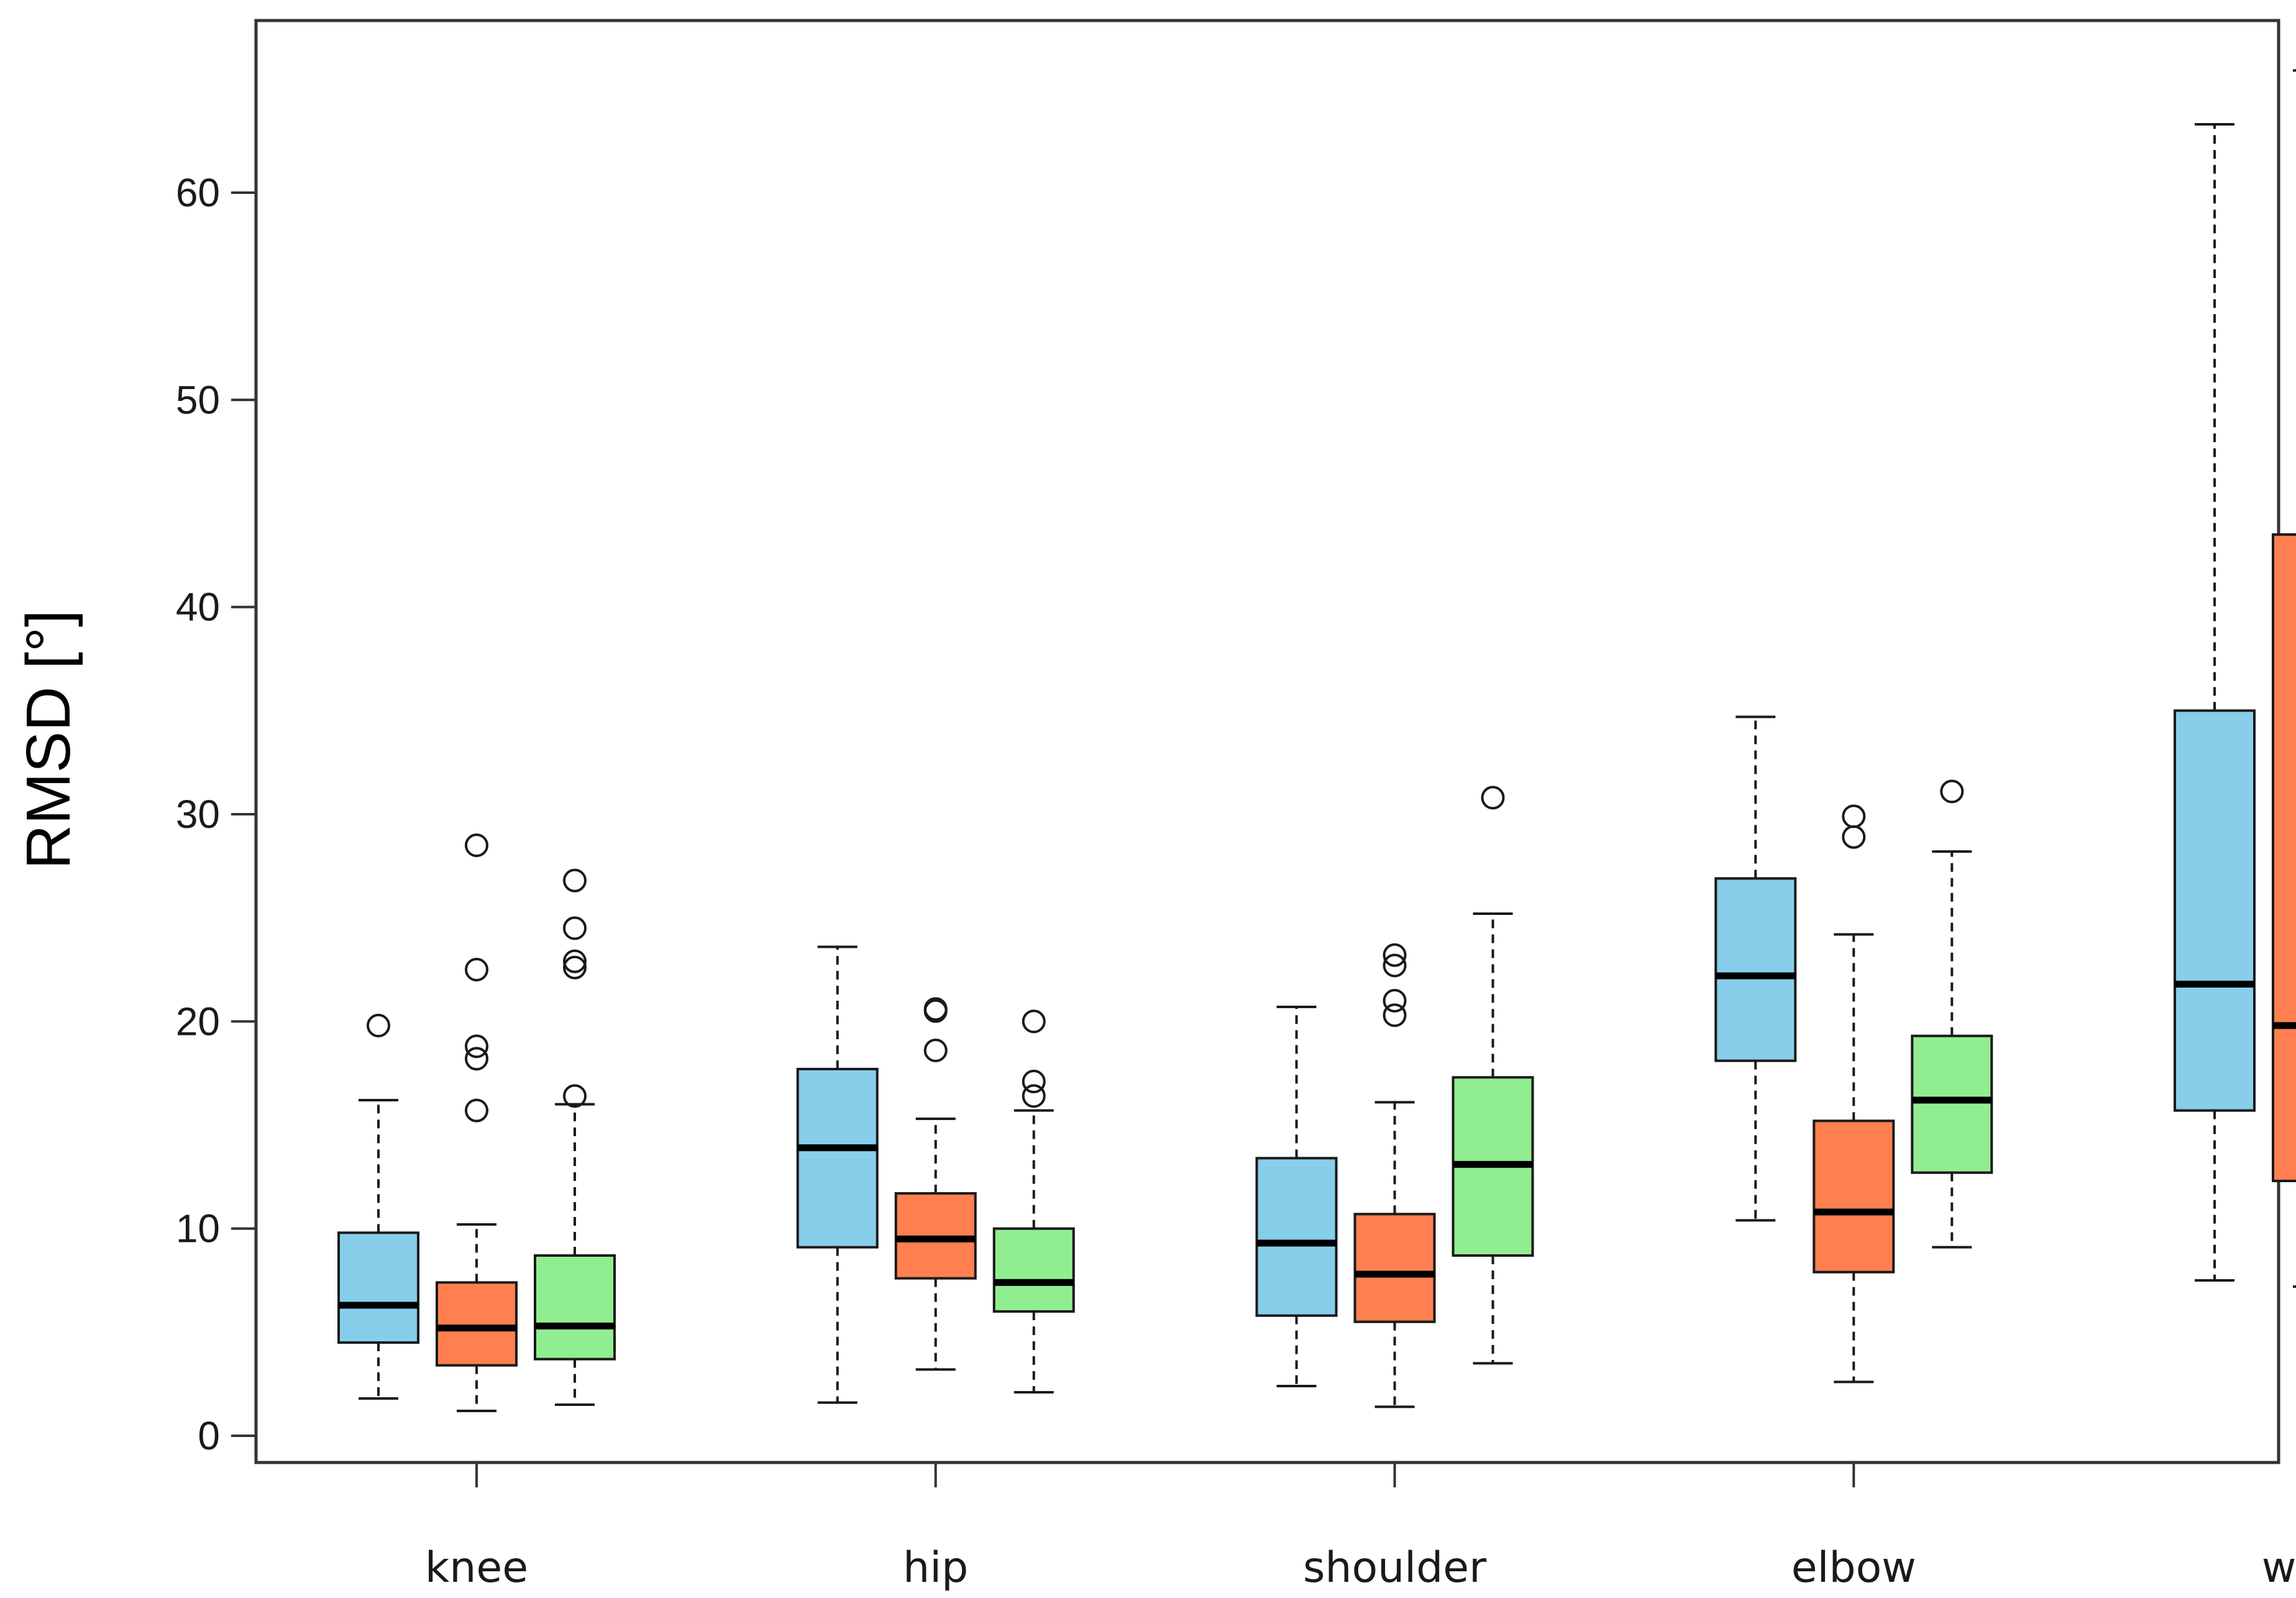  I want to click on x-category-label-wrist: wrist, so click(2279, 1567).